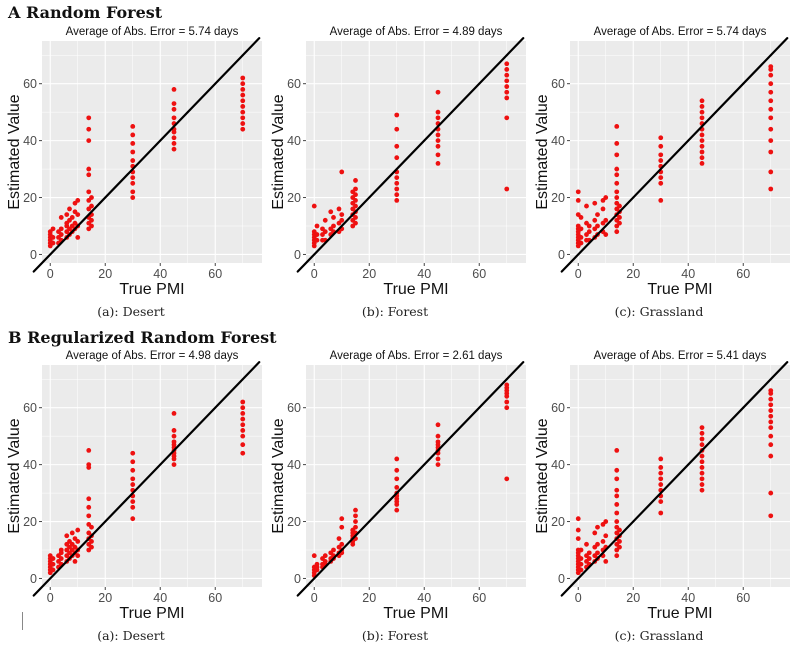  Describe the element at coordinates (30, 522) in the screenshot. I see `y-tick-label: 20` at that location.